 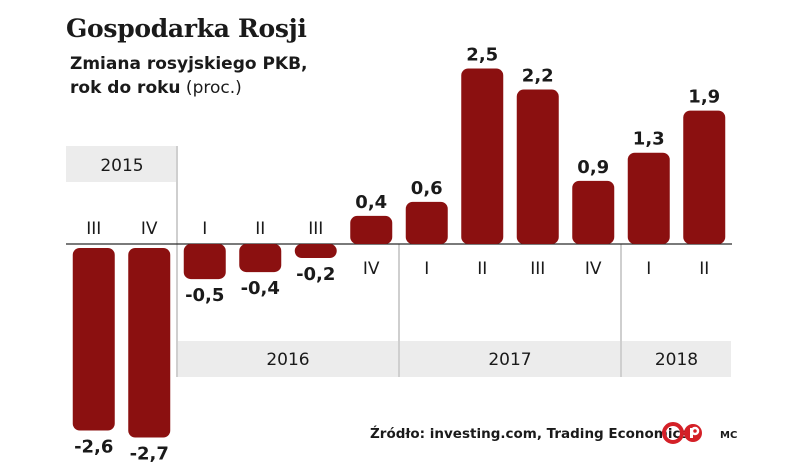 What do you see at coordinates (529, 434) in the screenshot?
I see `source-note: Źródło: investing.com, Trading Economics` at bounding box center [529, 434].